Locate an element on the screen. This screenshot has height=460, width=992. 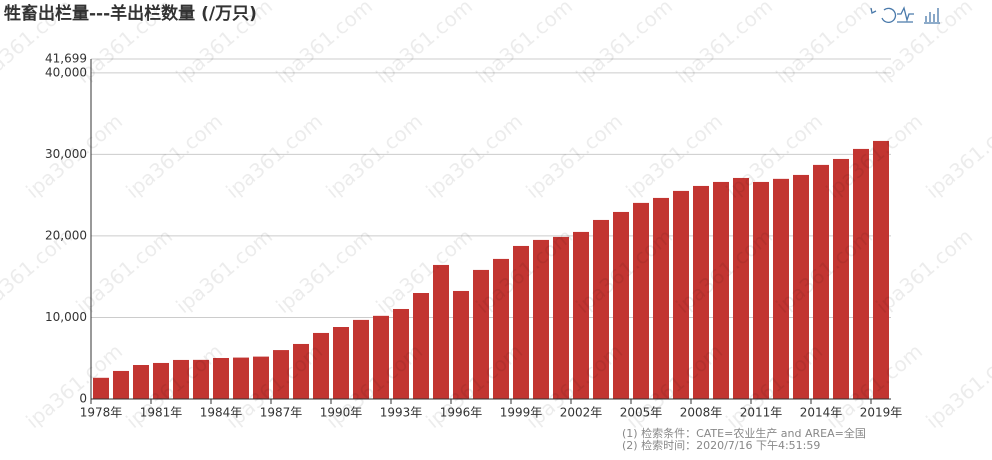
y-tick-label: 0 is located at coordinates (83, 399).